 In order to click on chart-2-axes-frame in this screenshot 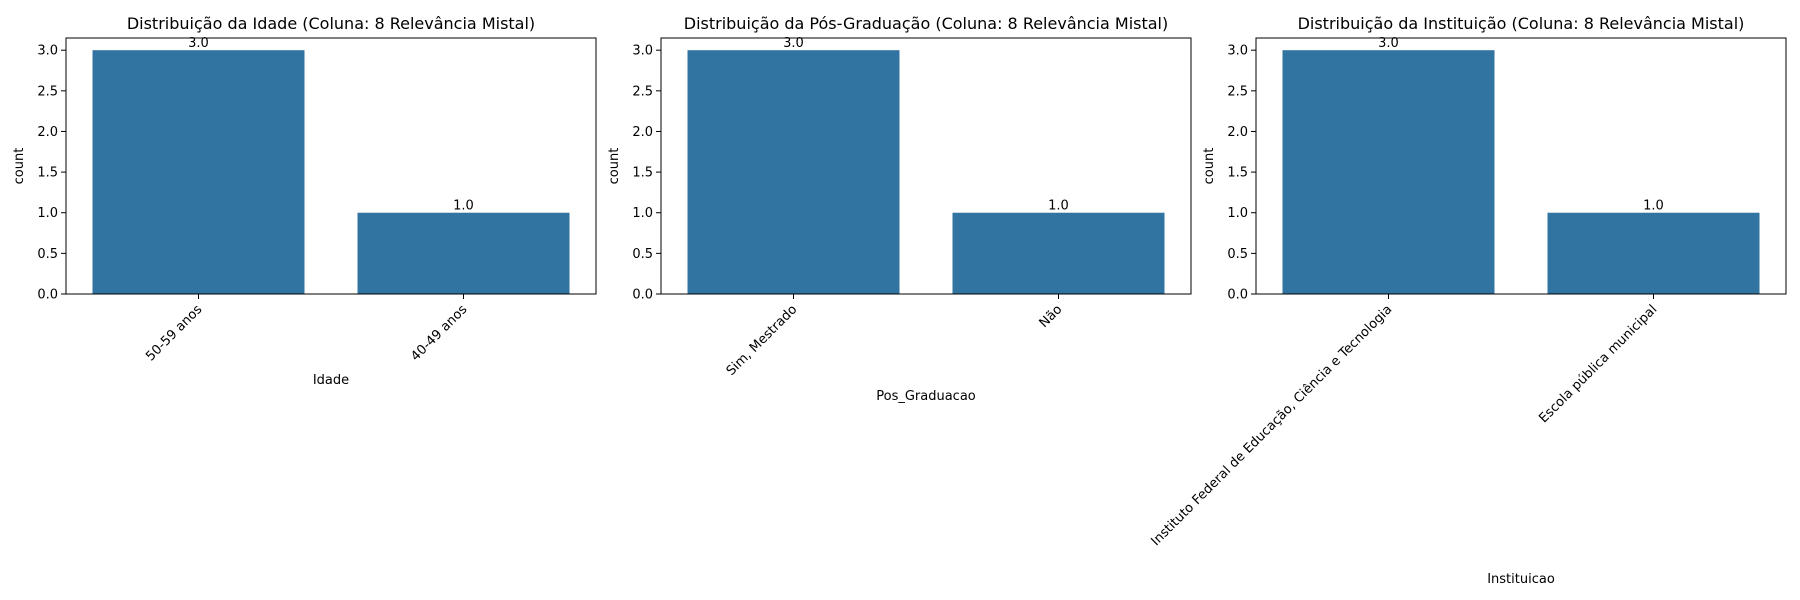, I will do `click(926, 166)`.